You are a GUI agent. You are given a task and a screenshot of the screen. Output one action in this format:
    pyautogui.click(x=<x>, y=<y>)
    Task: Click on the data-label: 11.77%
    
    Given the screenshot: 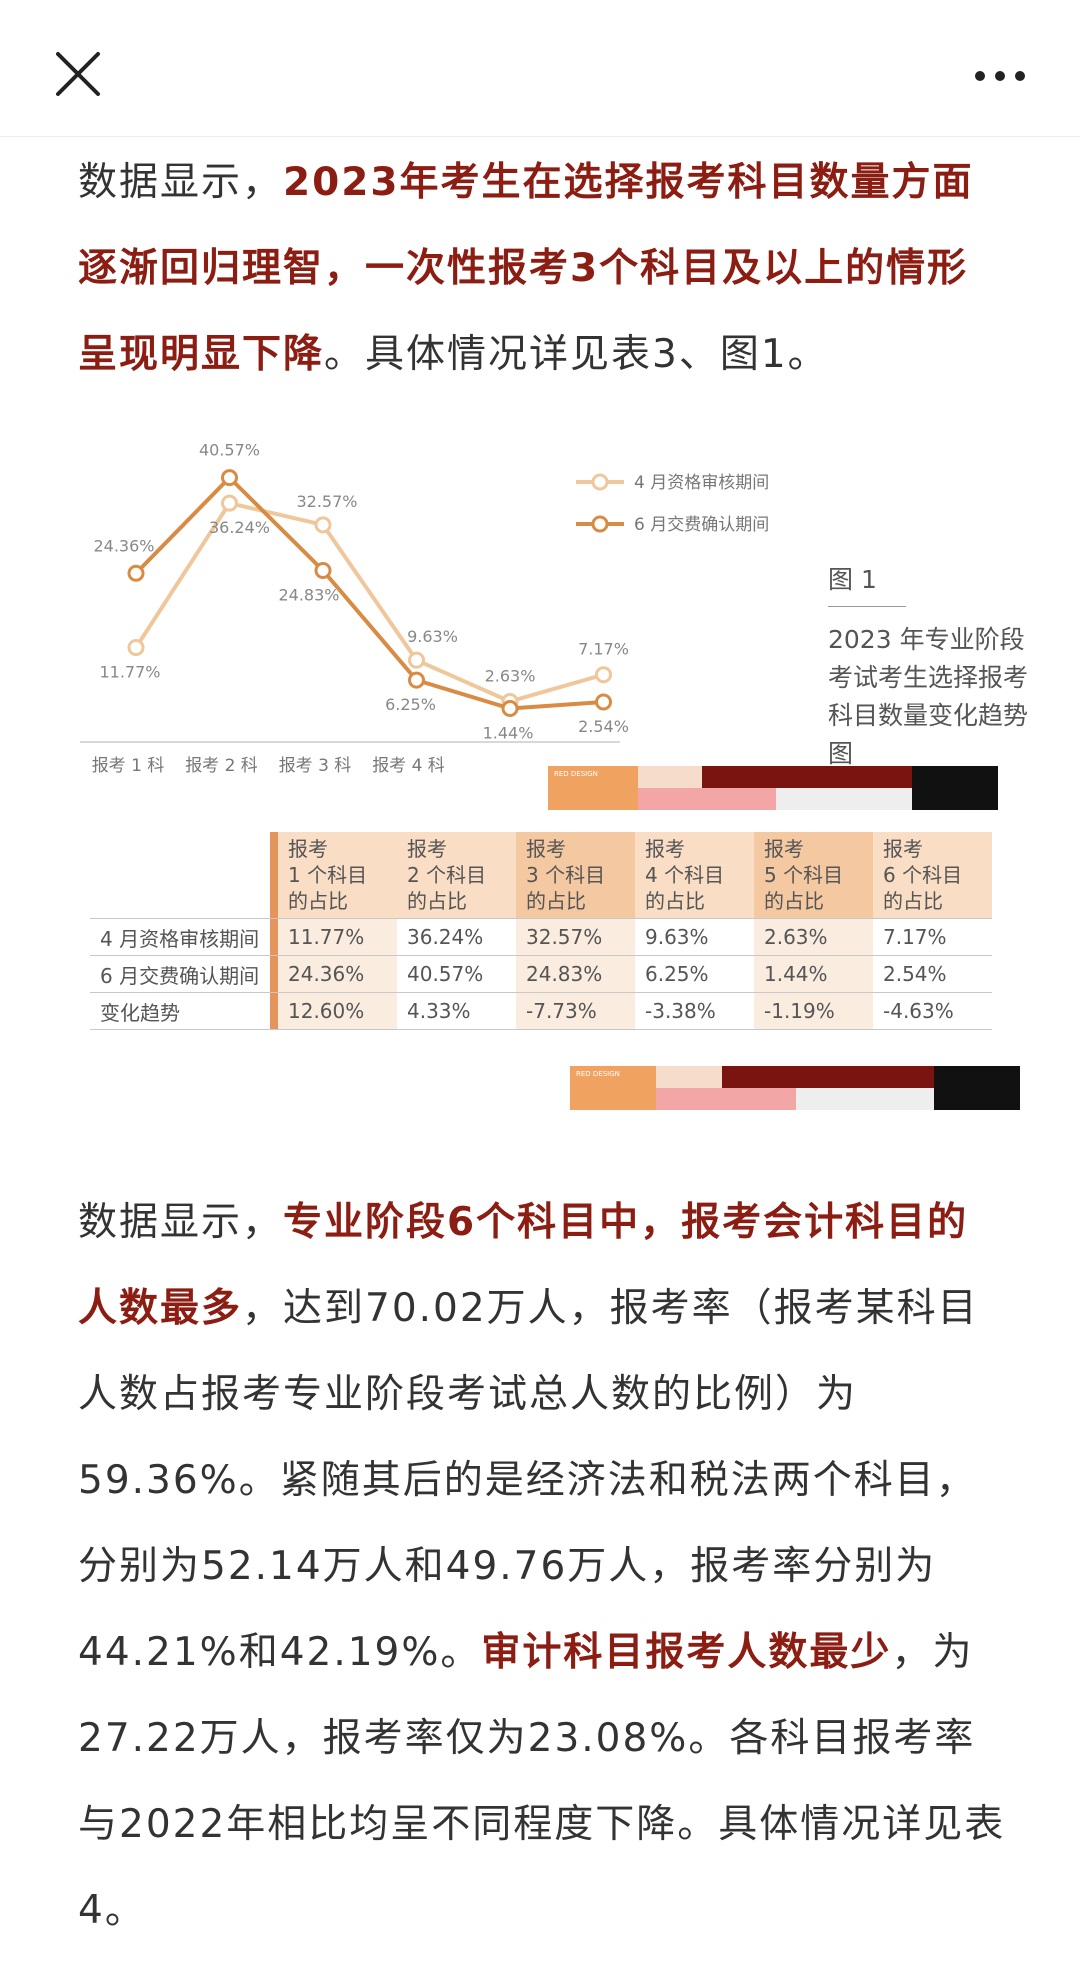 What is the action you would take?
    pyautogui.click(x=129, y=672)
    